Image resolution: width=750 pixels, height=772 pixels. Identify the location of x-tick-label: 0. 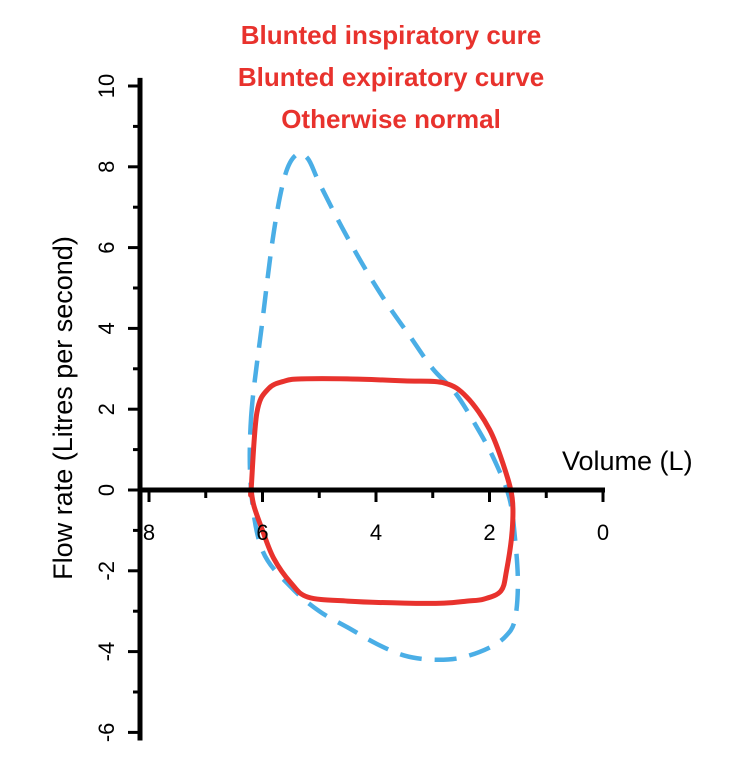
(603, 532).